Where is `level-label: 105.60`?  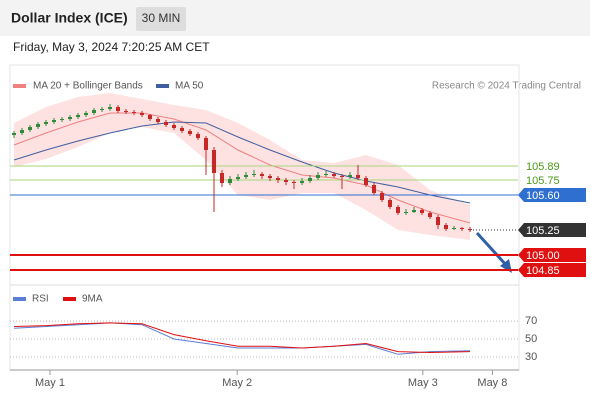
level-label: 105.60 is located at coordinates (543, 196).